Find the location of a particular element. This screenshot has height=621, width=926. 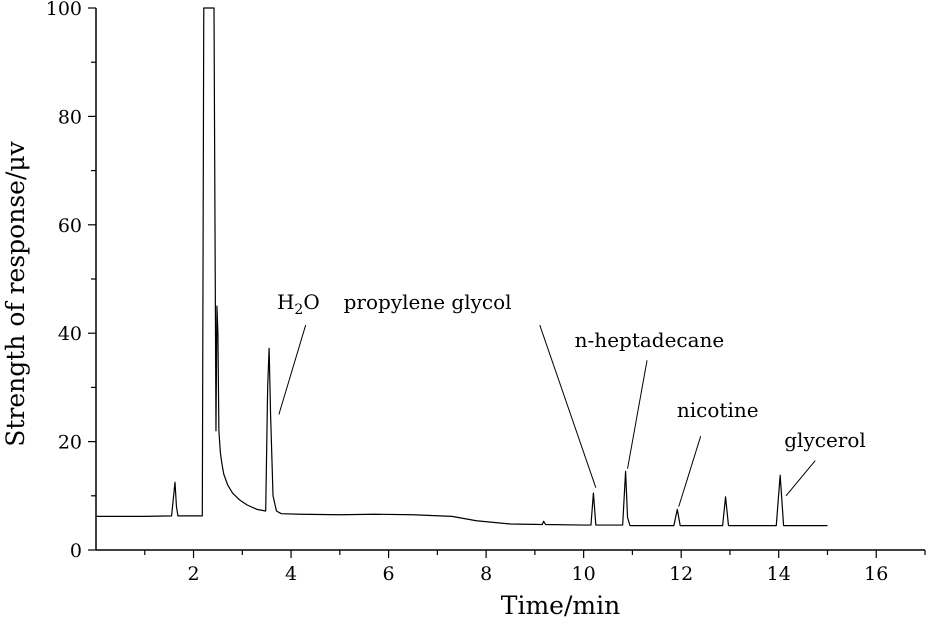

x-tick-label: 16 is located at coordinates (876, 574).